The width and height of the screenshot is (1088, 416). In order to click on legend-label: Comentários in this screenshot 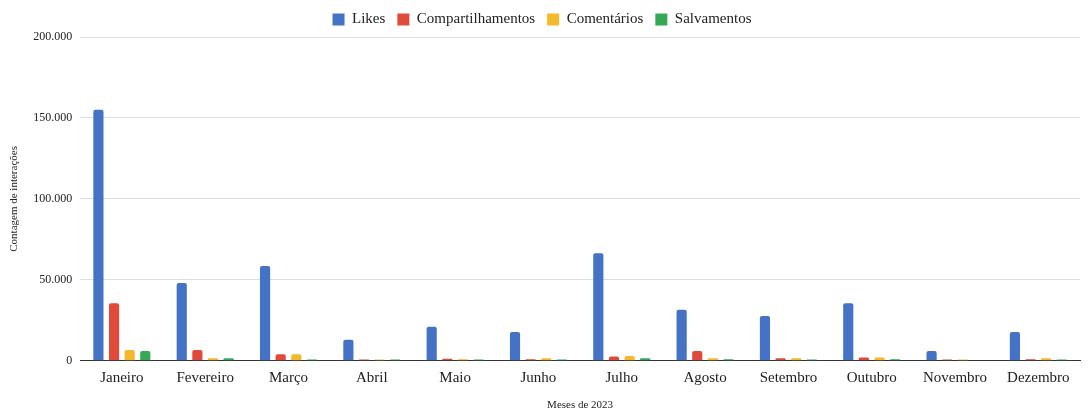, I will do `click(605, 18)`.